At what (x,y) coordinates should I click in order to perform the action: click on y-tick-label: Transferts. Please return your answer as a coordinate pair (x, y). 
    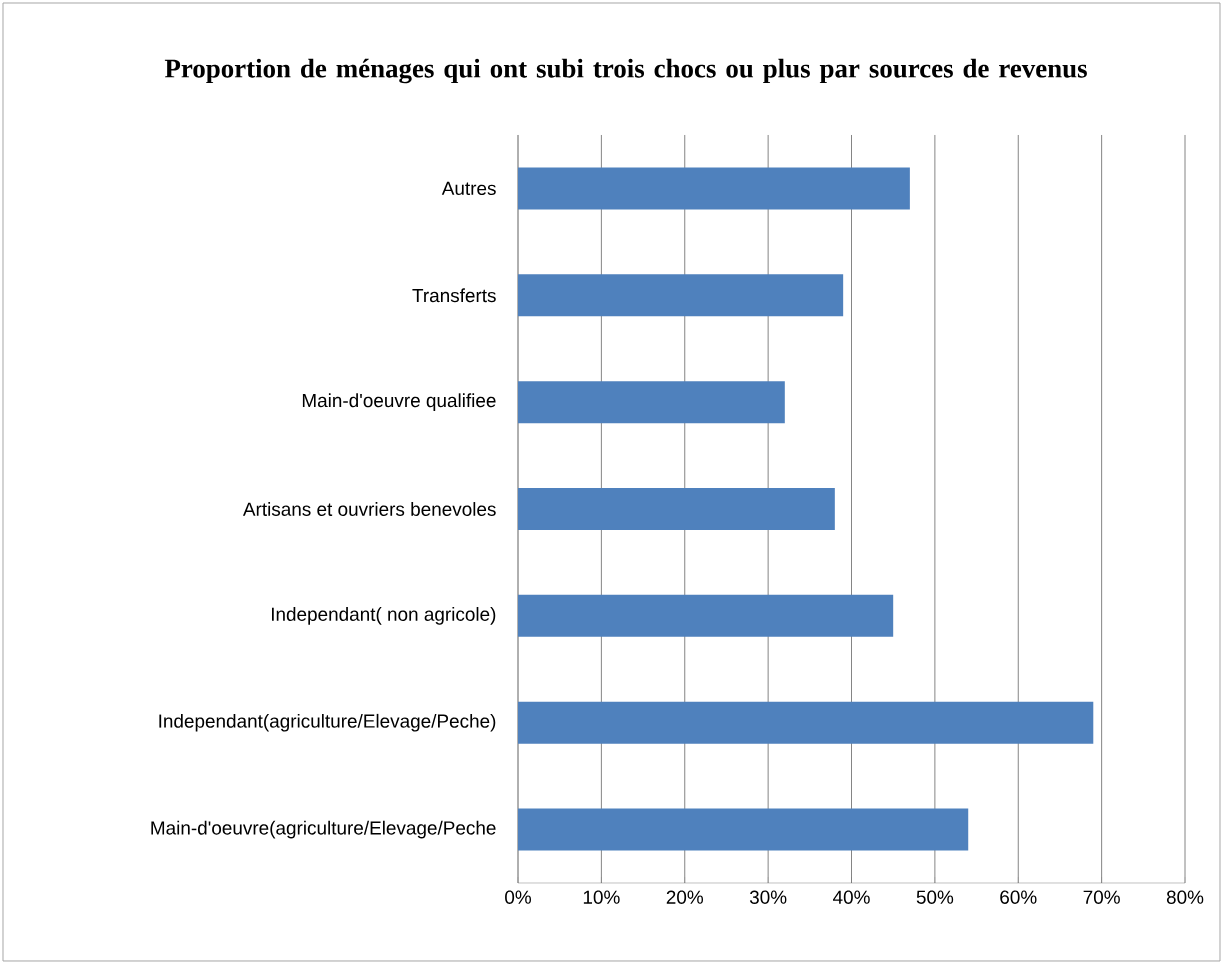
    Looking at the image, I should click on (454, 295).